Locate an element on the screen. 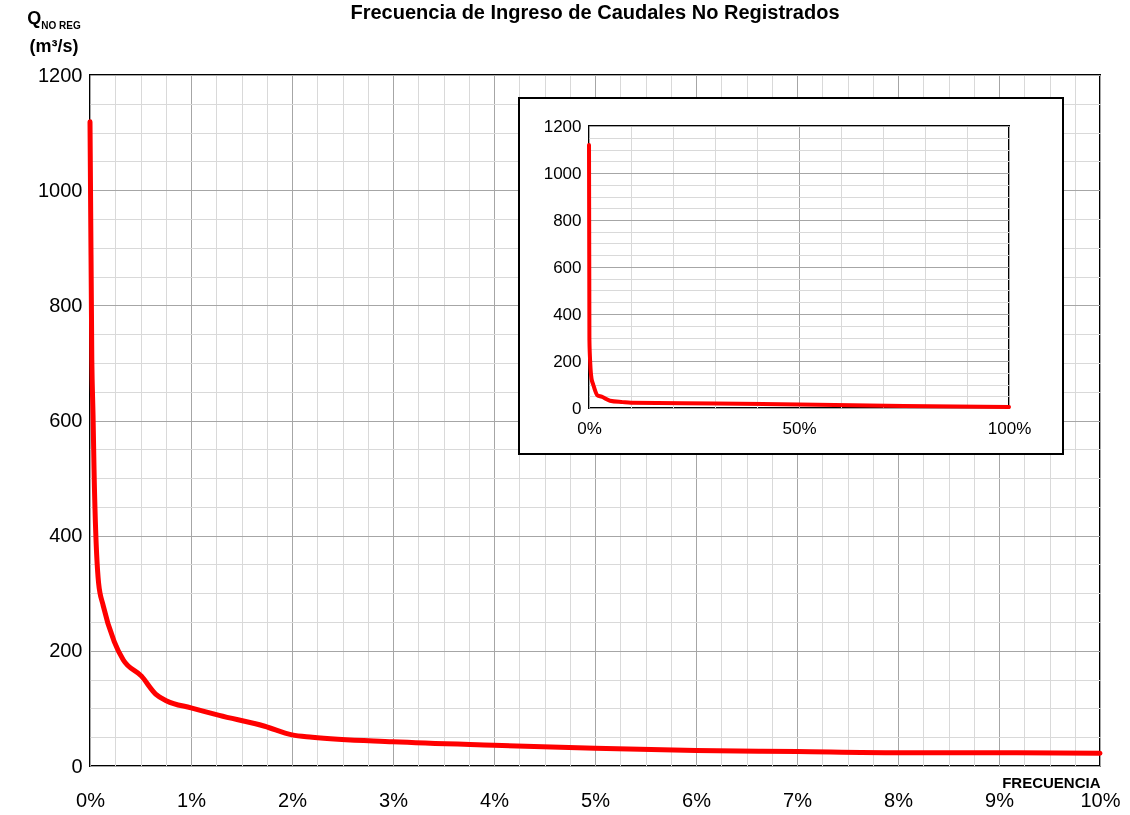 This screenshot has width=1130, height=815. x-tick-label: 50% is located at coordinates (799, 428).